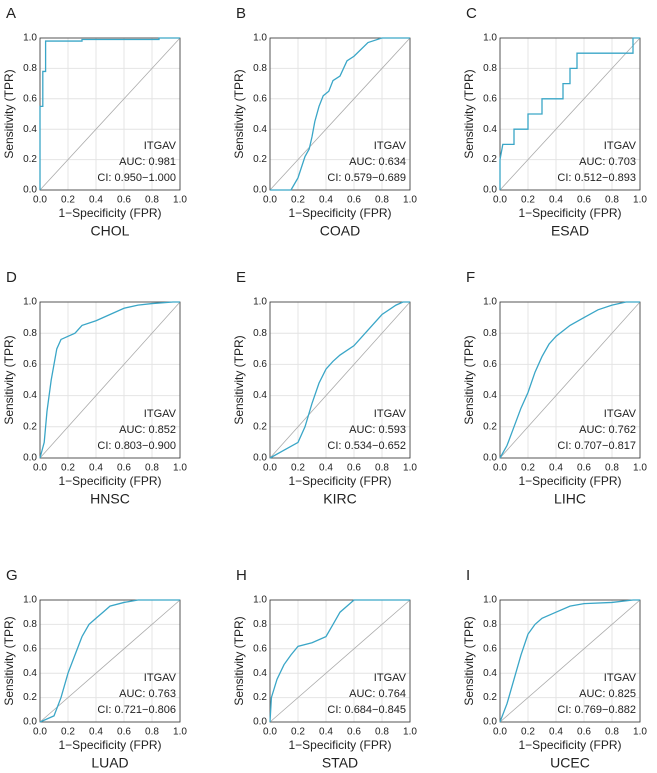  Describe the element at coordinates (241, 575) in the screenshot. I see `panel-label: H` at that location.